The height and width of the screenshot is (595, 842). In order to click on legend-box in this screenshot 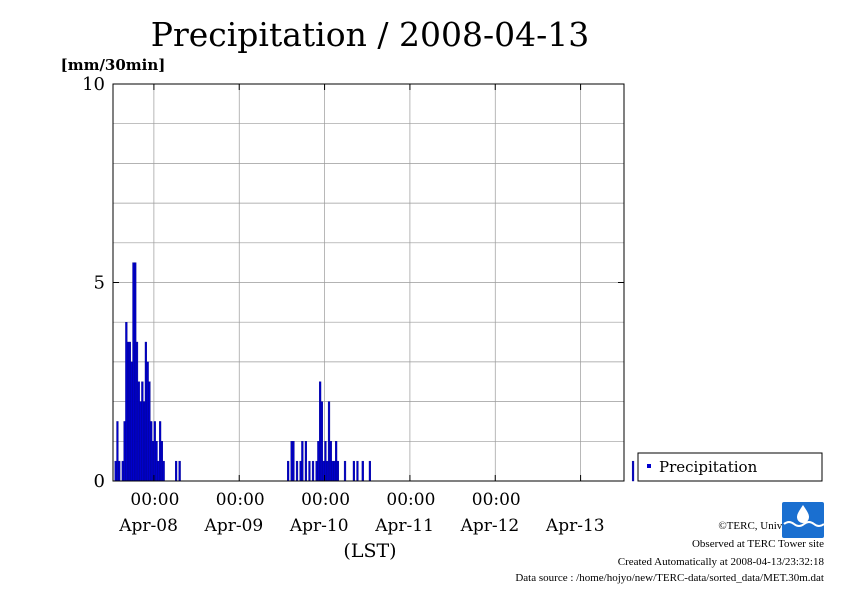, I will do `click(730, 467)`.